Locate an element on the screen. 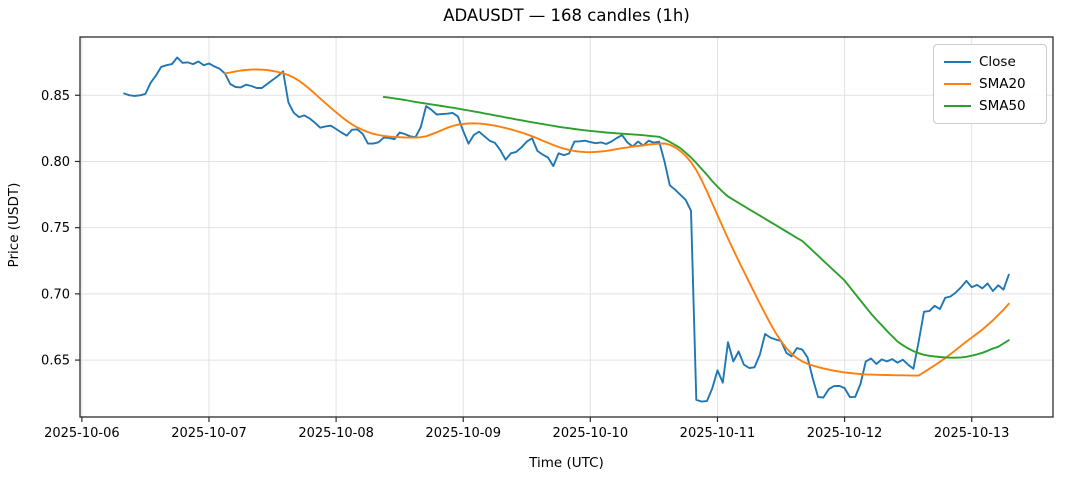 This screenshot has height=481, width=1068. x-axis-label: Time (UTC) is located at coordinates (566, 463).